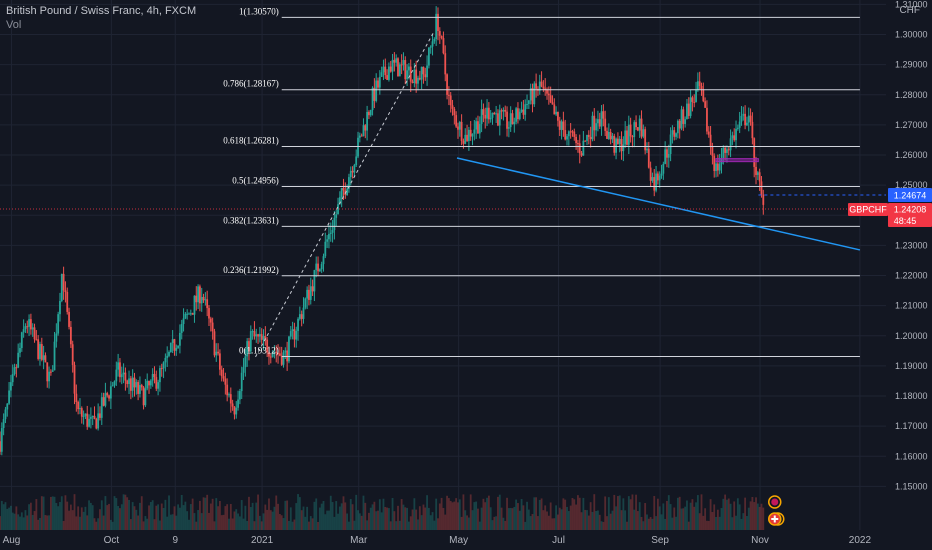 The image size is (932, 550). What do you see at coordinates (760, 540) in the screenshot?
I see `x-tick-label: Nov` at bounding box center [760, 540].